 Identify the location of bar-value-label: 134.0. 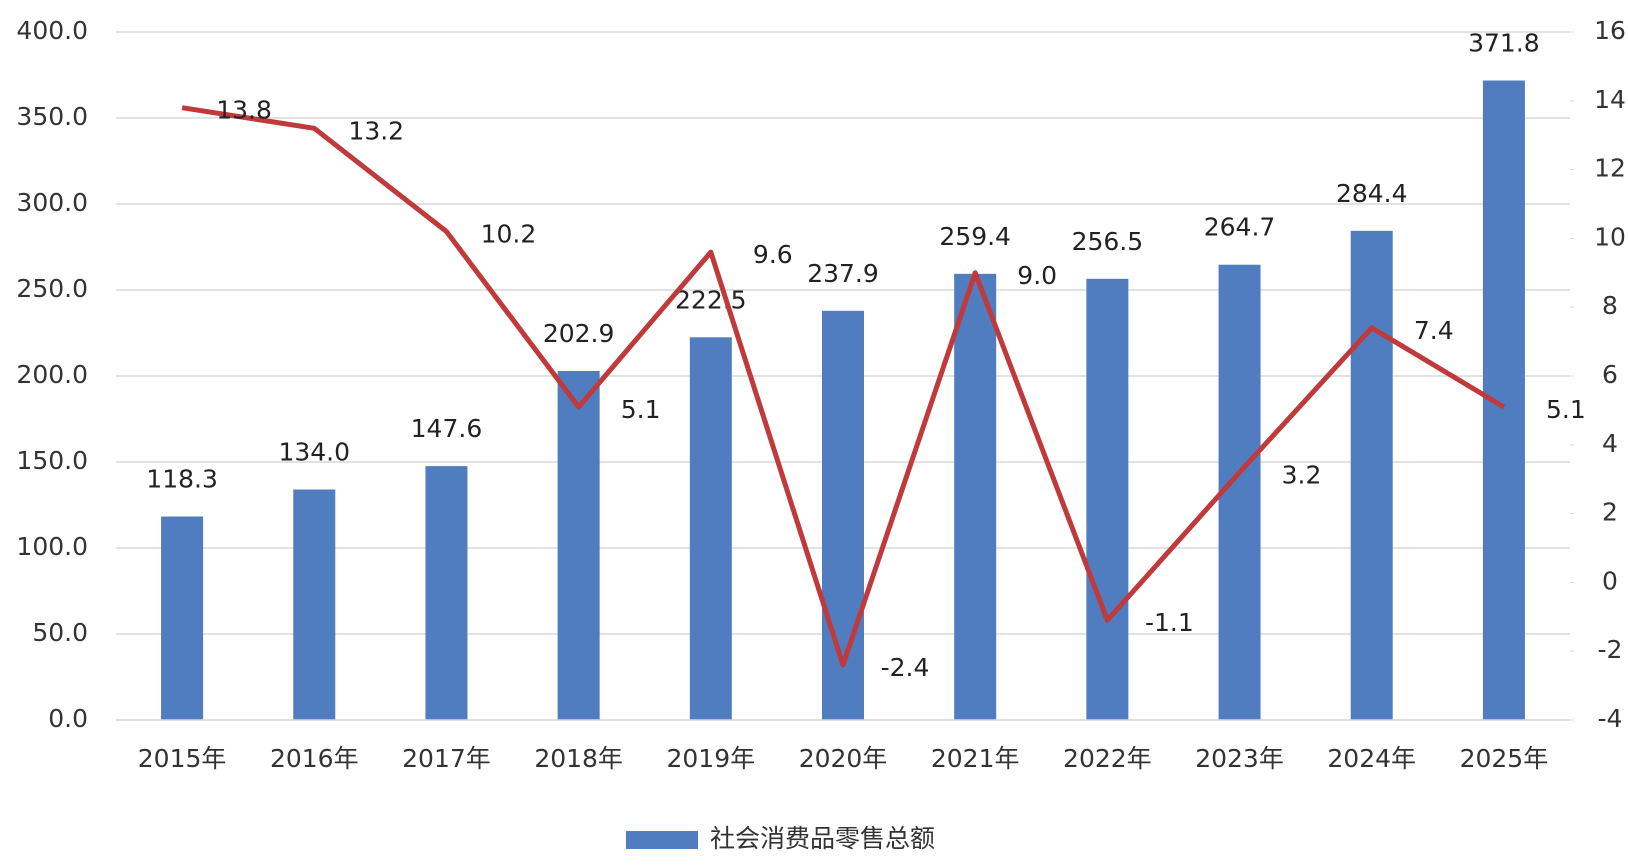
(314, 452).